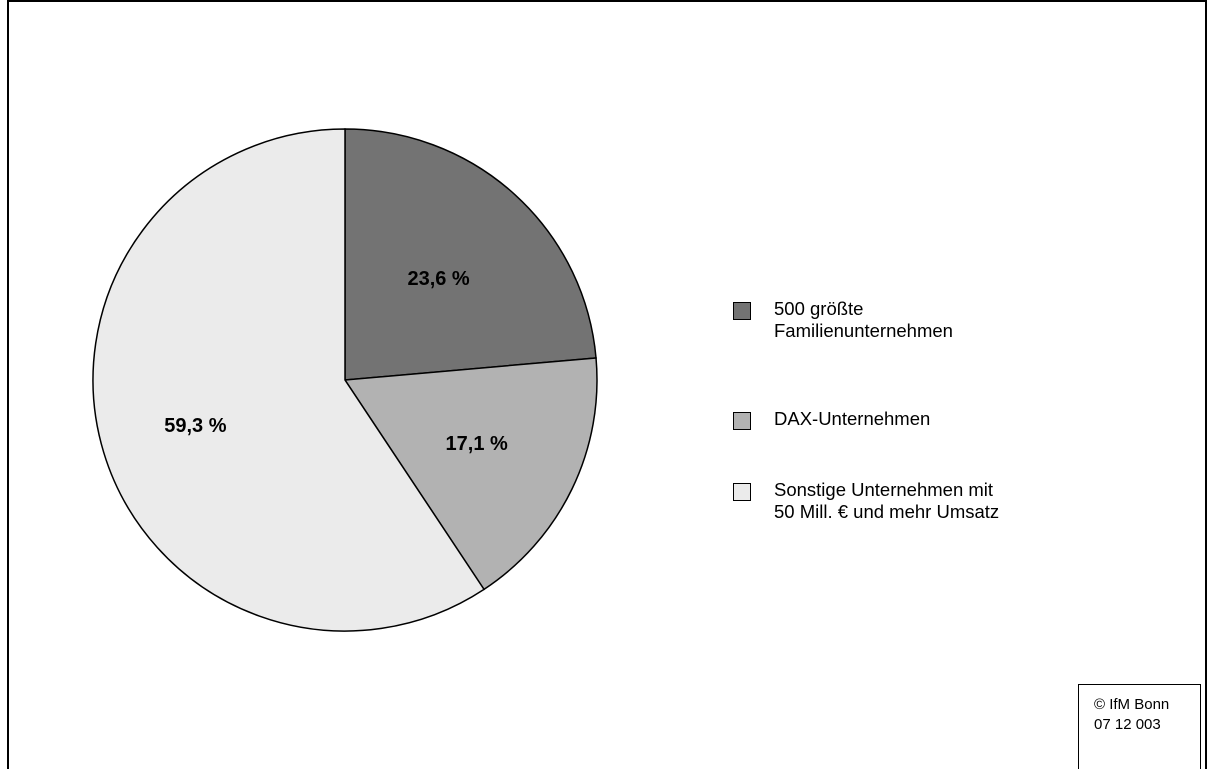  I want to click on legend-label-dax: DAX-Unternehmen, so click(852, 418).